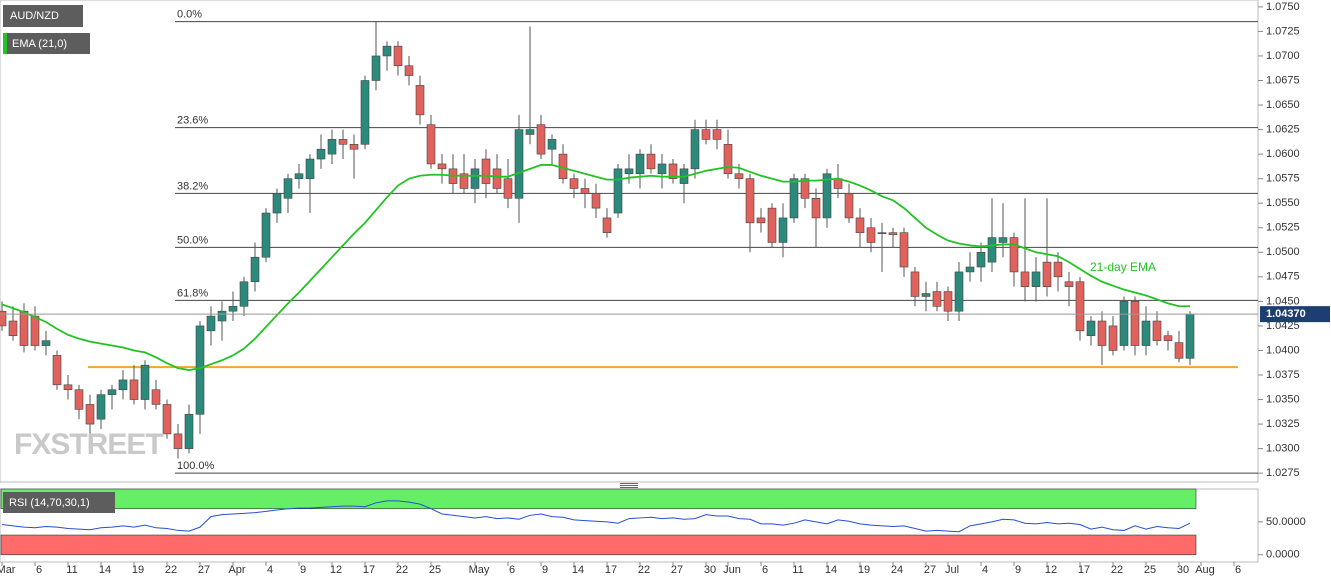 The height and width of the screenshot is (583, 1331). Describe the element at coordinates (1283, 399) in the screenshot. I see `y-tick-label: 1.0350` at that location.